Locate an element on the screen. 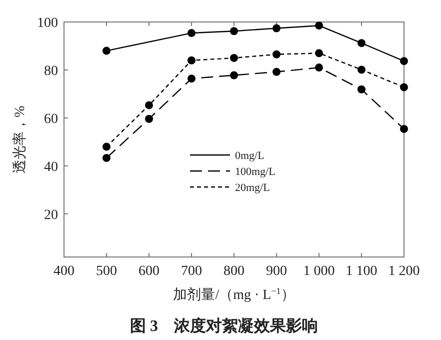 The height and width of the screenshot is (340, 441). legend-label: 100mg/L is located at coordinates (255, 172).